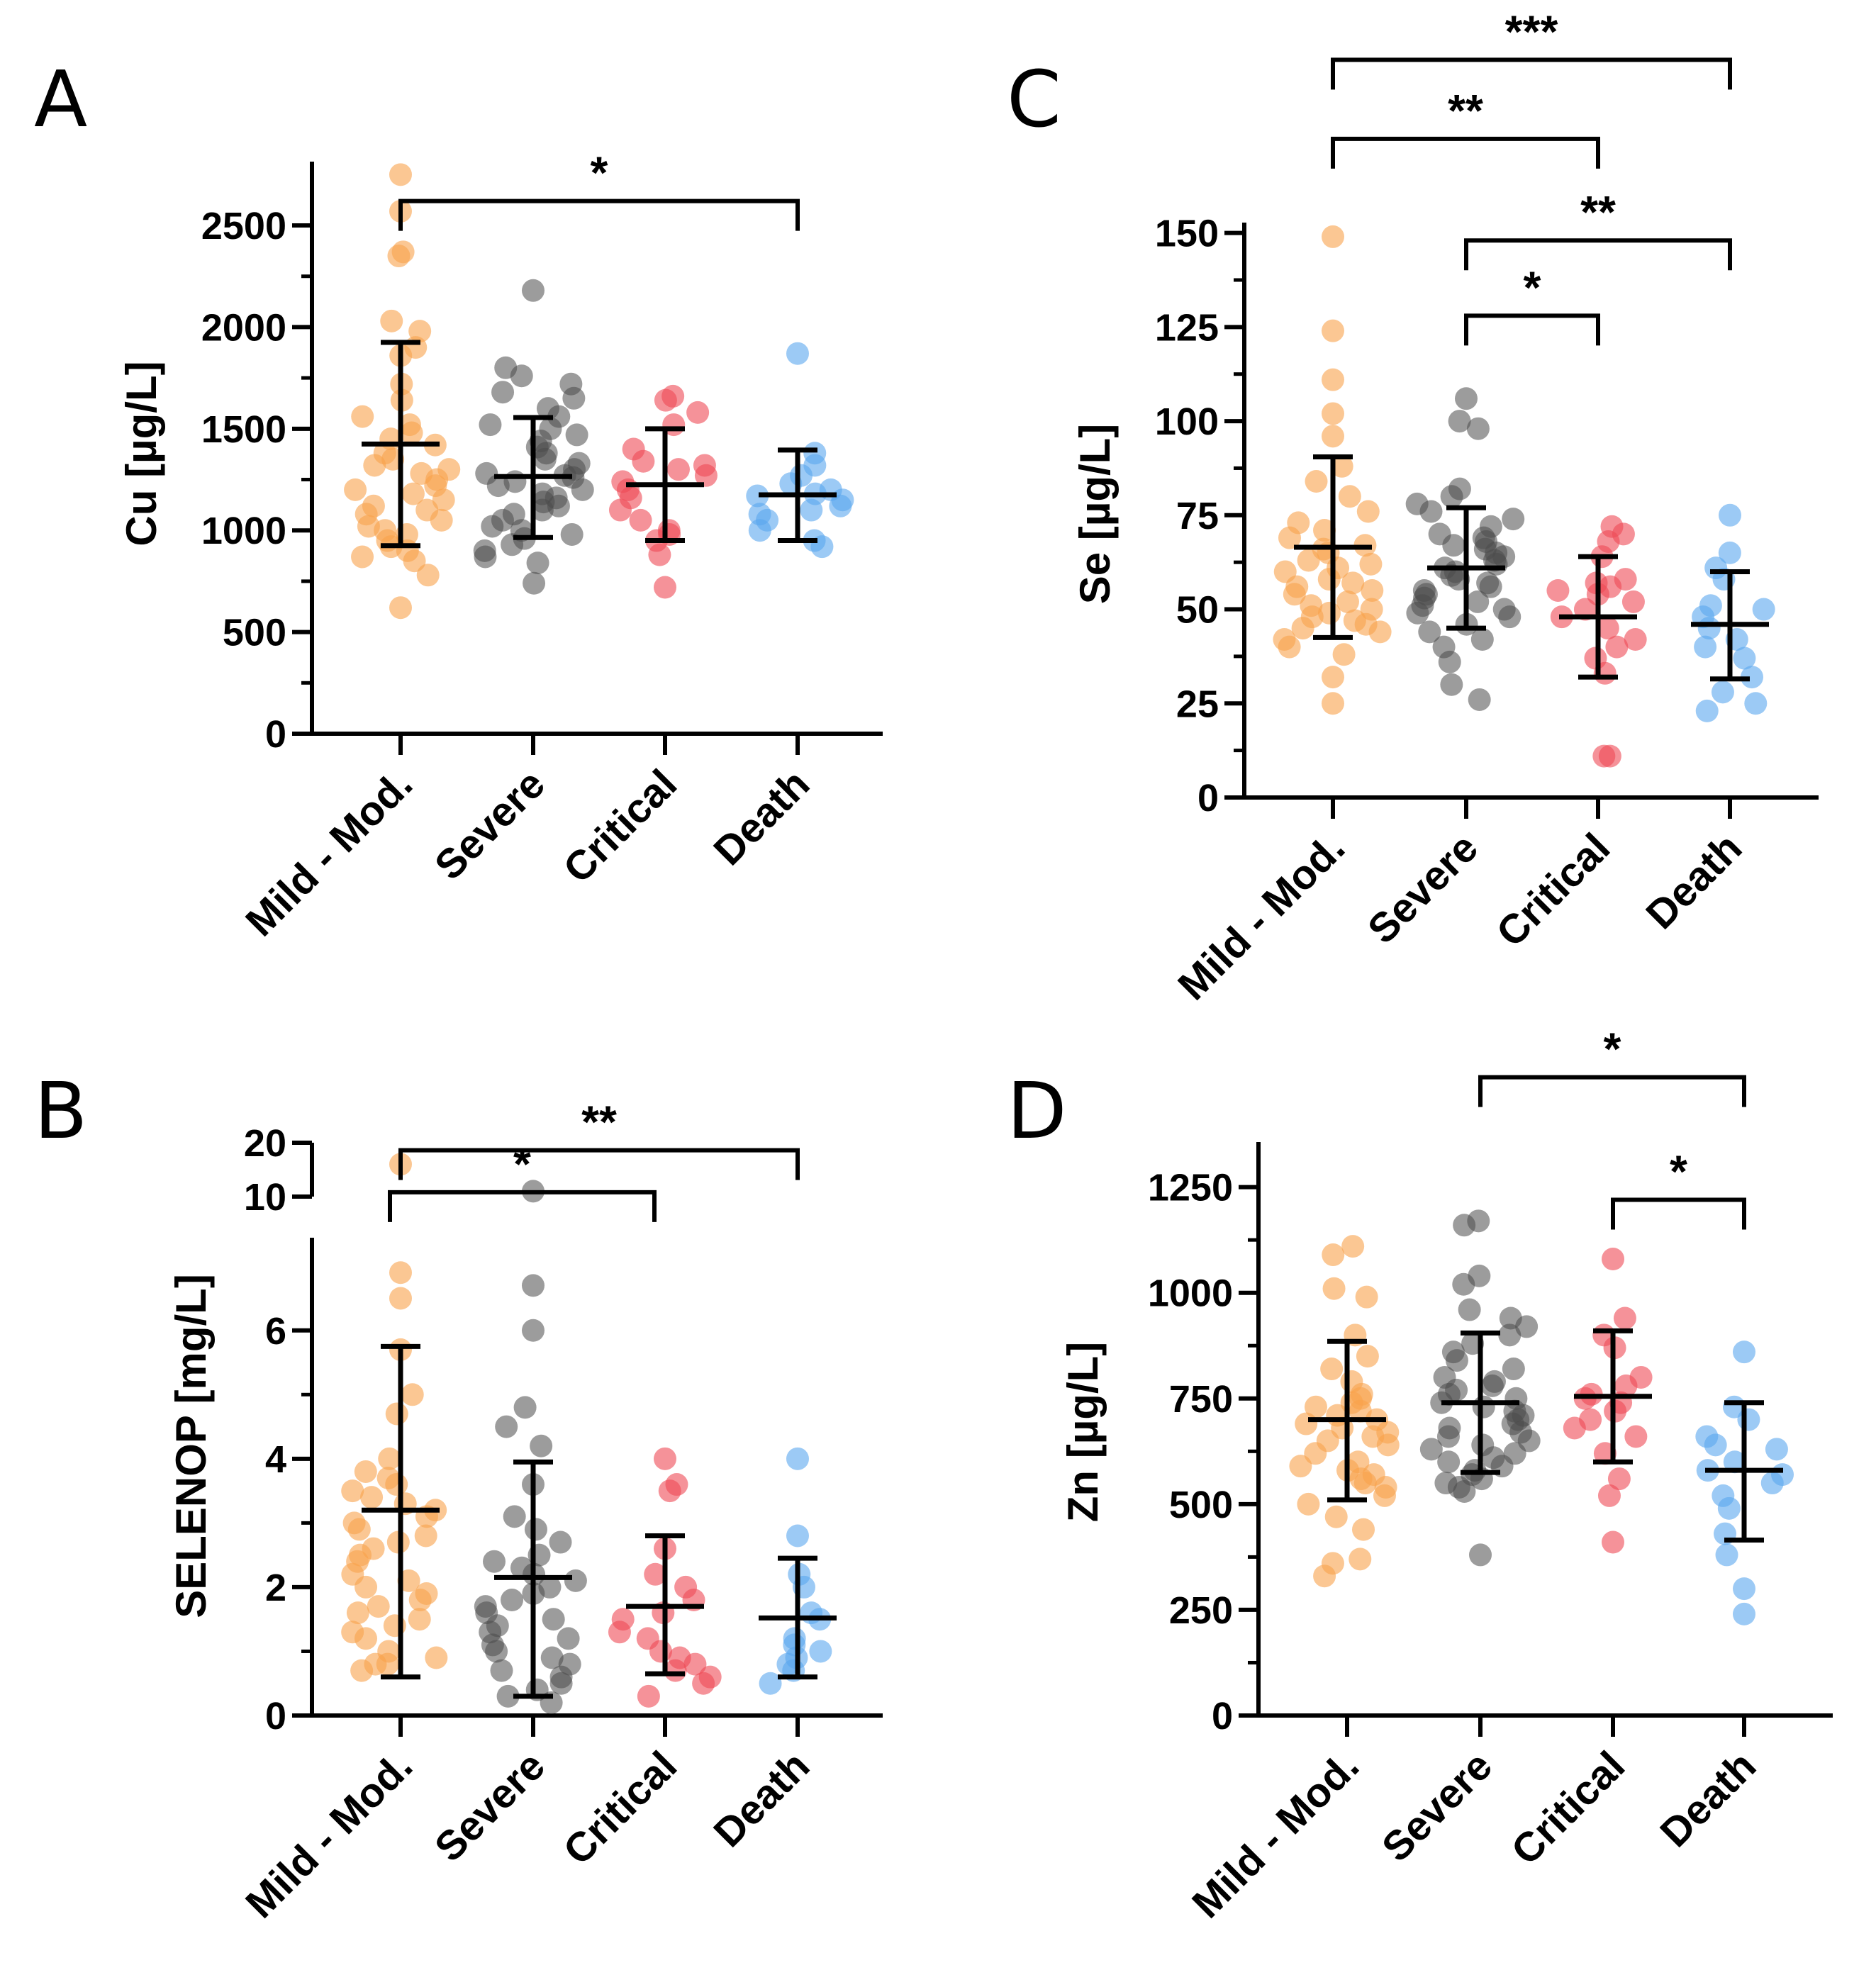 The width and height of the screenshot is (1876, 1970). I want to click on y-tick-label-b-2: 4, so click(275, 1459).